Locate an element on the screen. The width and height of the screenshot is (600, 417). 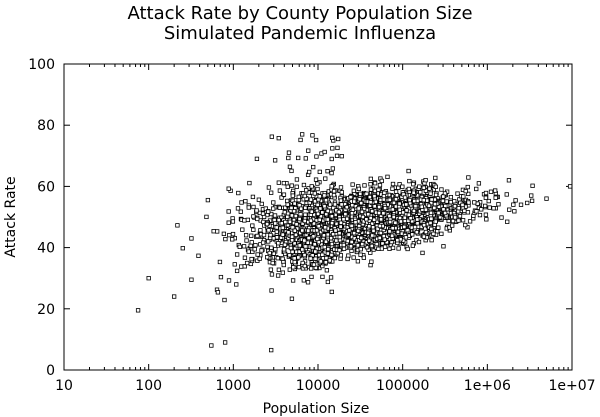
y-axis-label: Attack Rate is located at coordinates (11, 216).